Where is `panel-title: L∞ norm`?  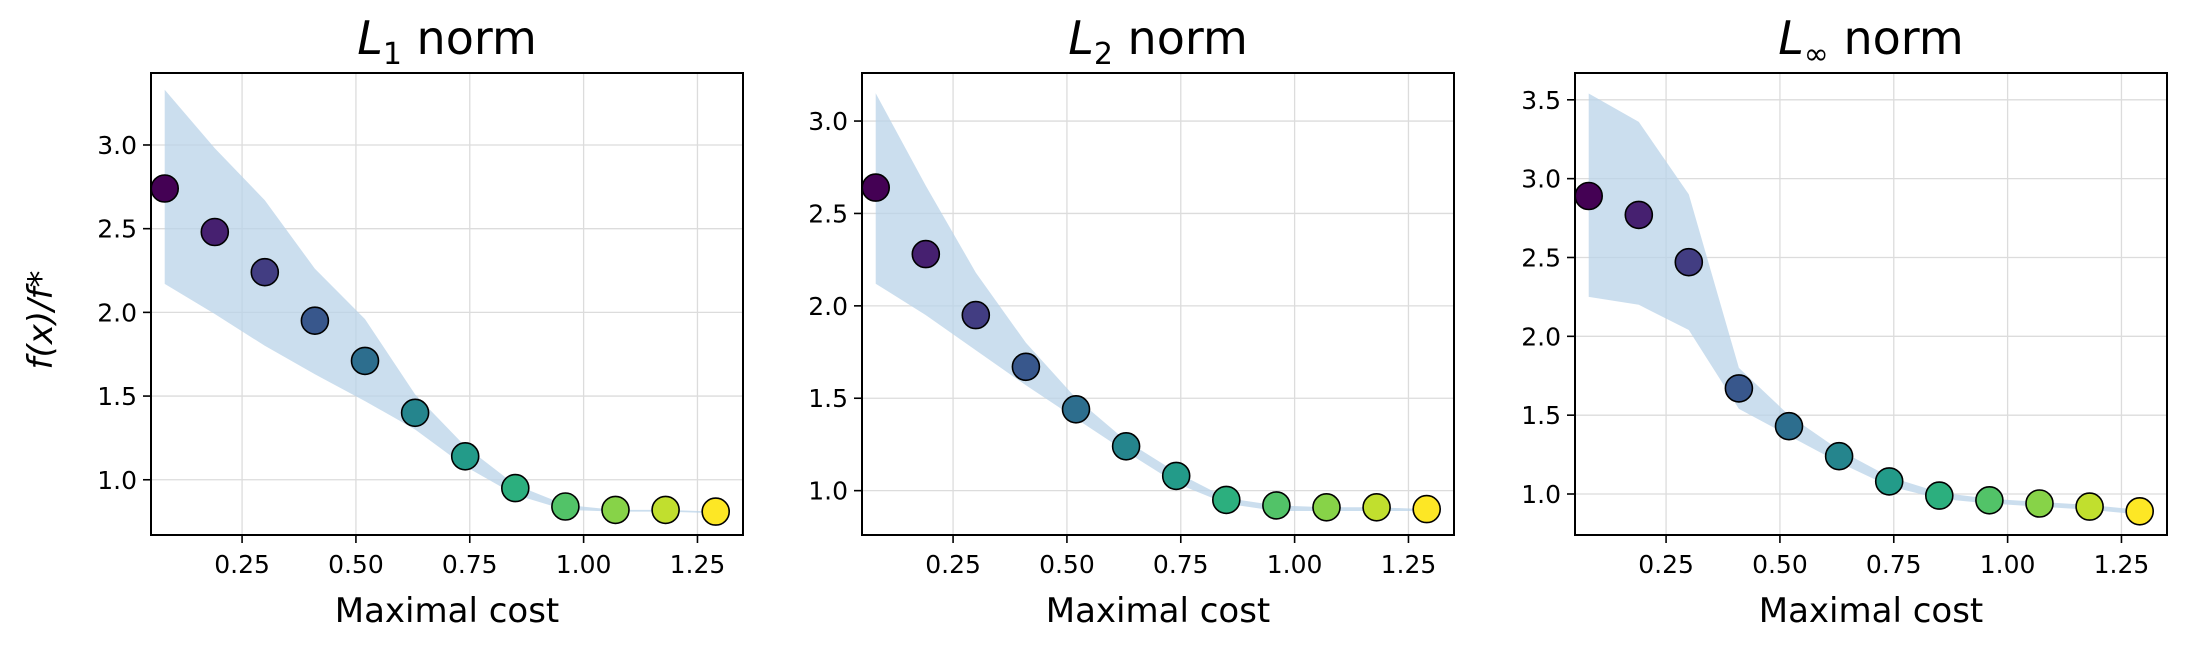
panel-title: L∞ norm is located at coordinates (1870, 41).